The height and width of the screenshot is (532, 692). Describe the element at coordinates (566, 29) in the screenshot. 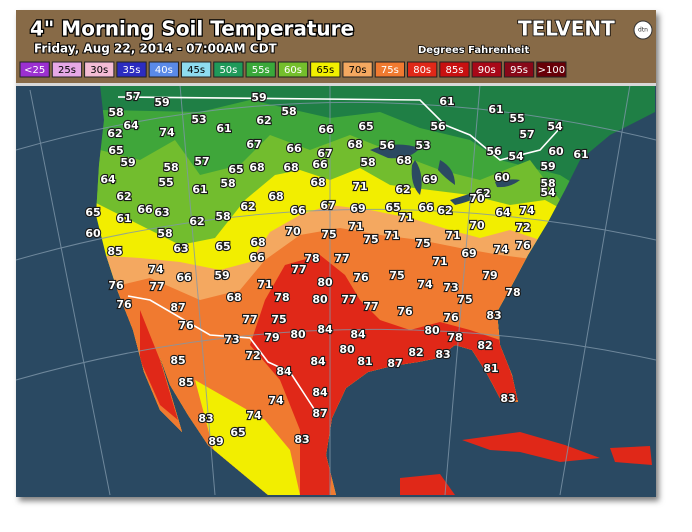

I see `logo: TELVENT` at that location.